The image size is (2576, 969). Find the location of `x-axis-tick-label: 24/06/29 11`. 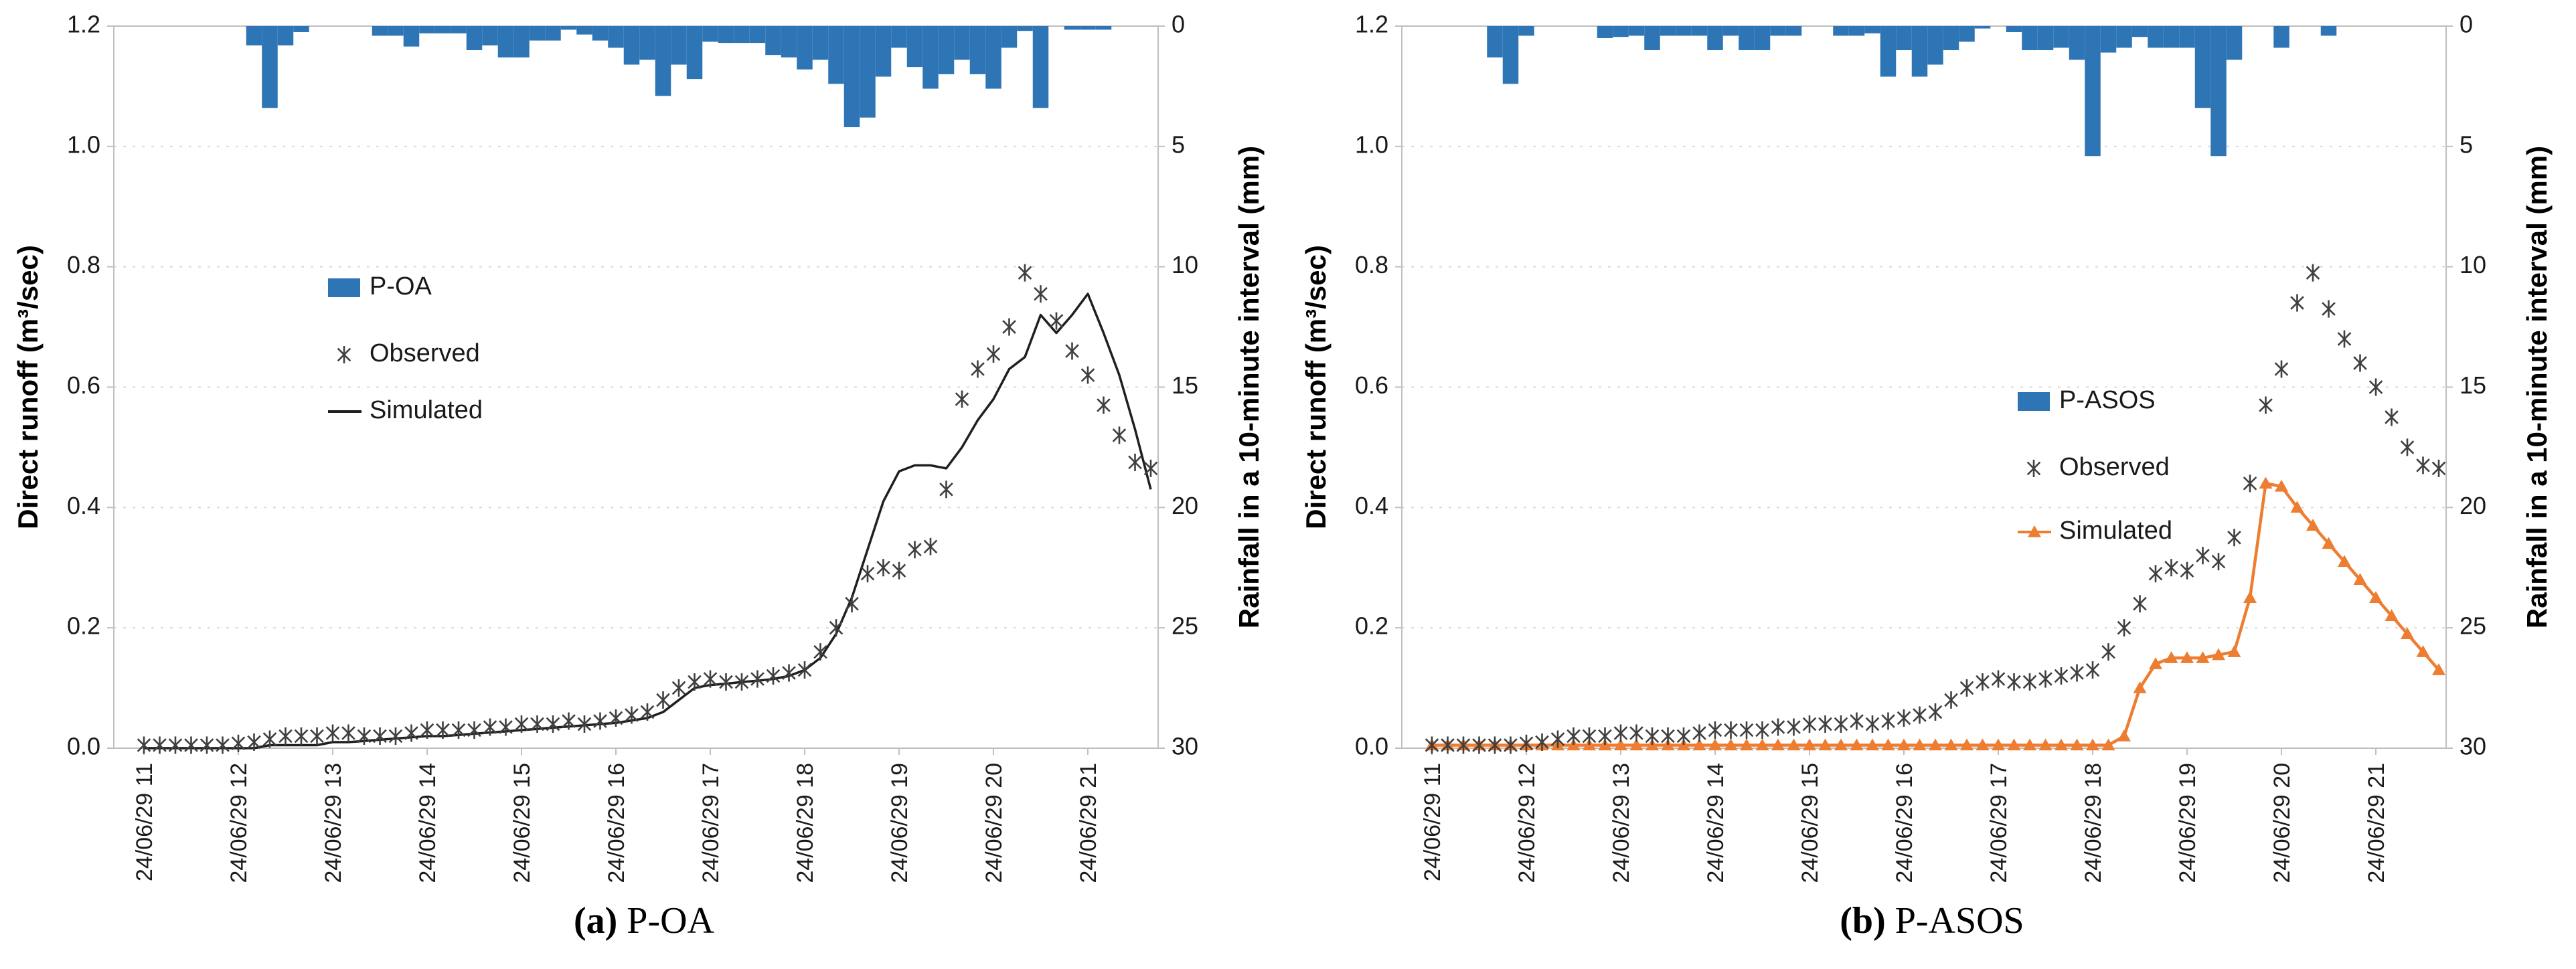

x-axis-tick-label: 24/06/29 11 is located at coordinates (1433, 822).